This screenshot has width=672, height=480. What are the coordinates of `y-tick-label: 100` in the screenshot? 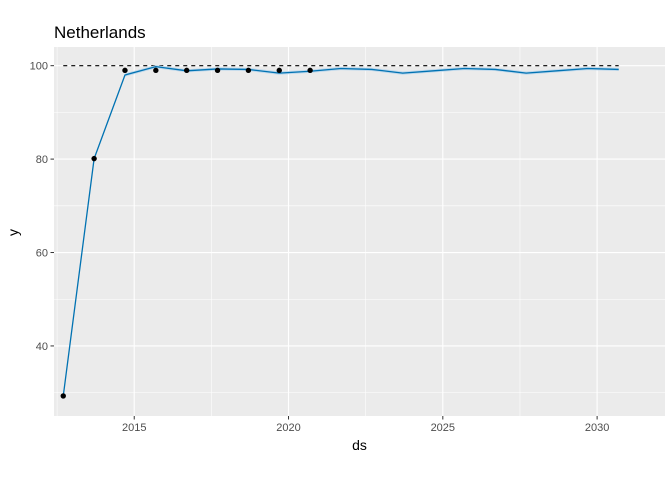 It's located at (39, 67).